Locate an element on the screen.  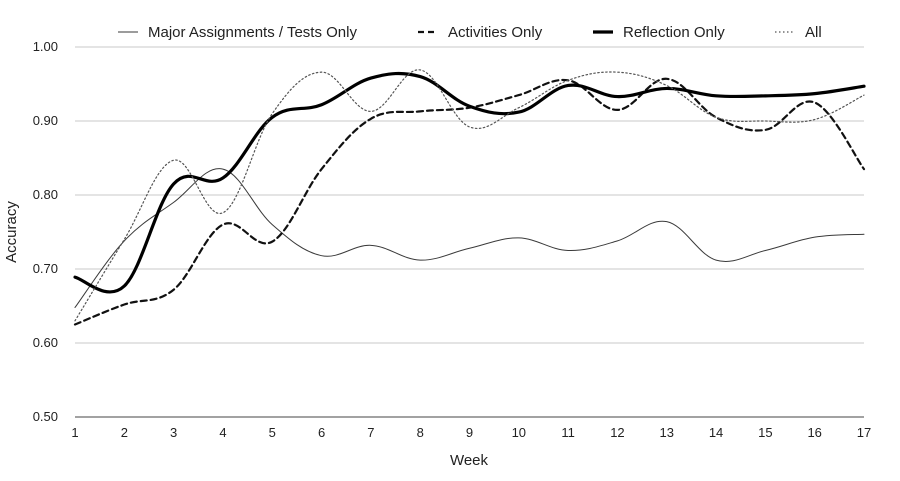
x-tick-label: 16 is located at coordinates (814, 432).